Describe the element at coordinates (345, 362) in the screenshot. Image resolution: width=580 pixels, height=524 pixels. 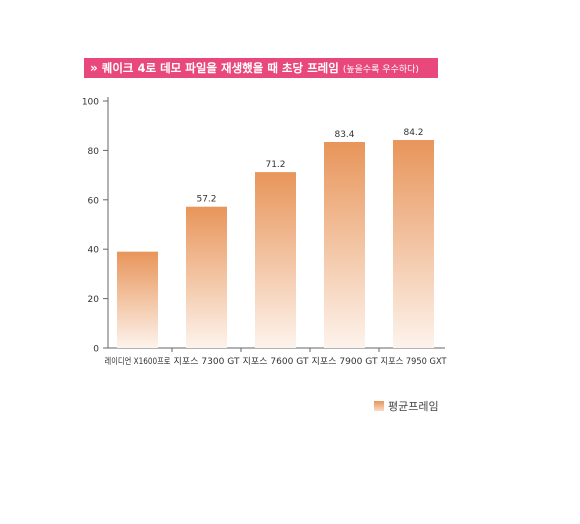
I see `x-category-label: 지포스 7900 GT` at that location.